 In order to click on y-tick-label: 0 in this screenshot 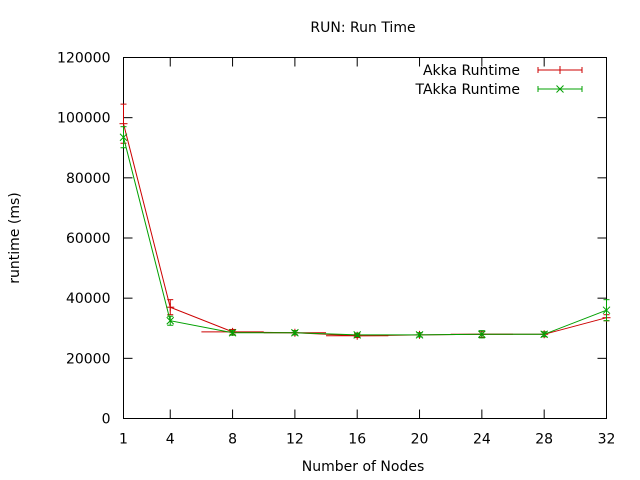, I will do `click(106, 420)`.